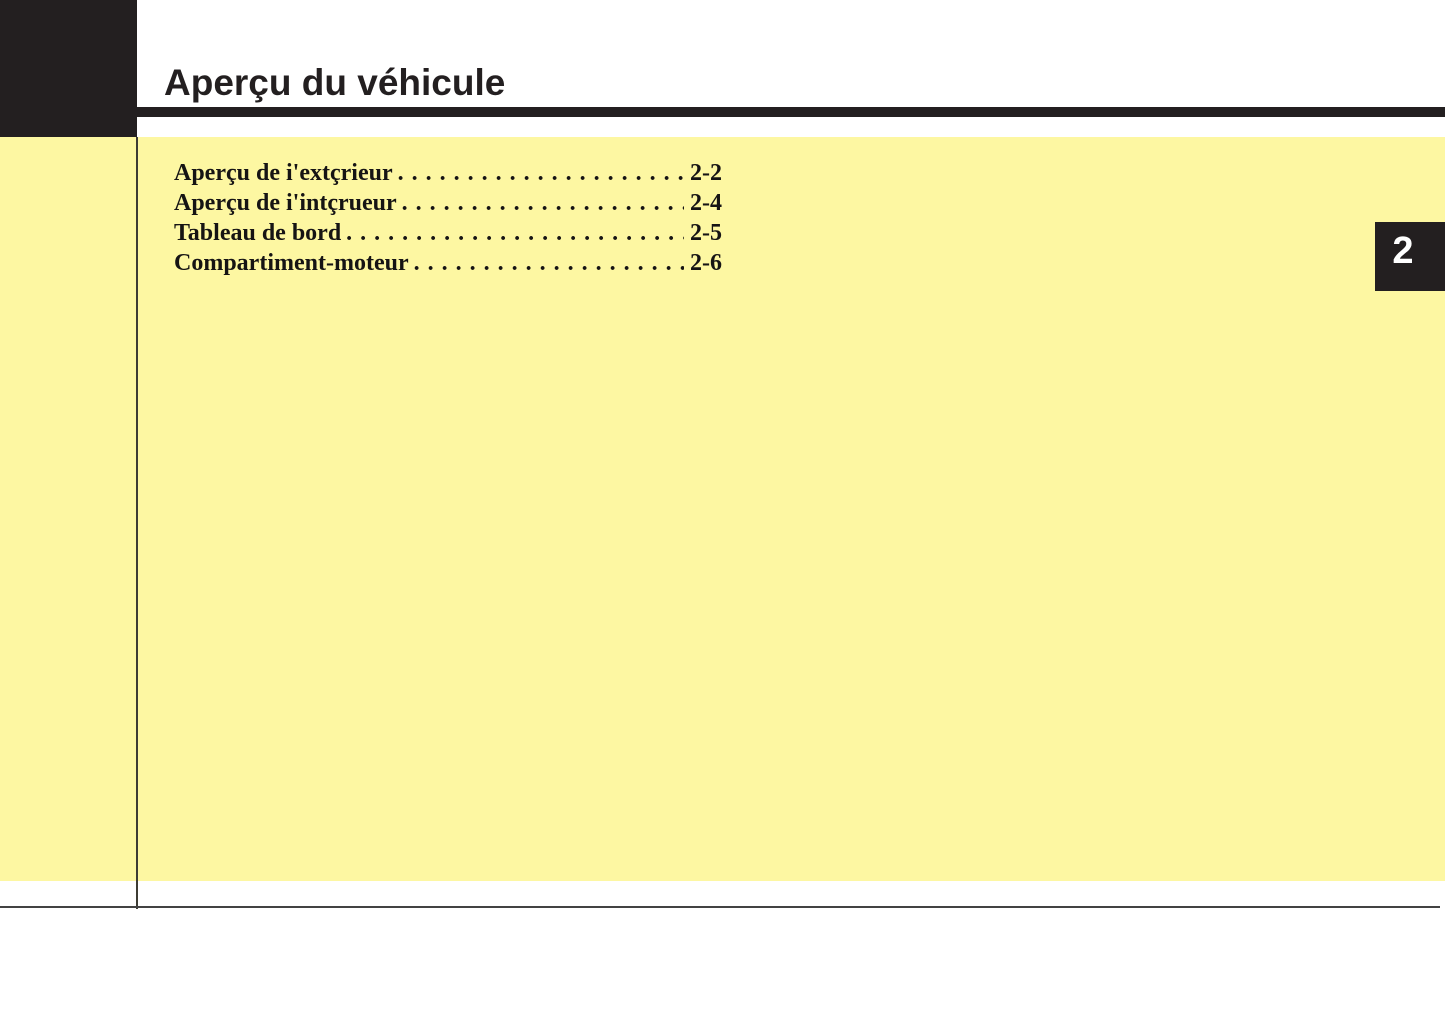 Image resolution: width=1445 pixels, height=1019 pixels. What do you see at coordinates (706, 263) in the screenshot?
I see `toc-entry-page: 2-6` at bounding box center [706, 263].